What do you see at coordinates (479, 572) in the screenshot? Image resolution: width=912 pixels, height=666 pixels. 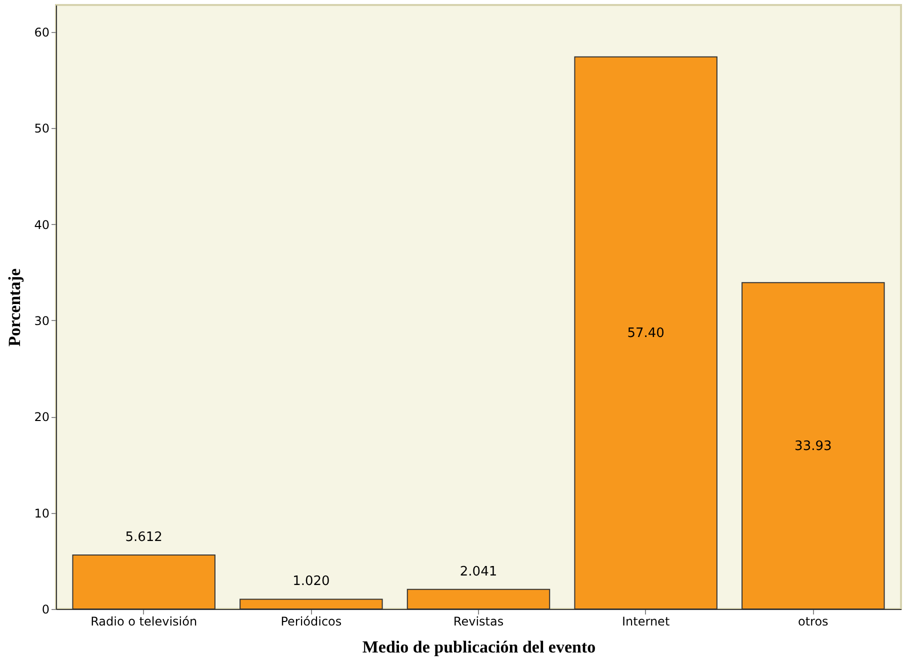 I see `data-label: 2.041` at bounding box center [479, 572].